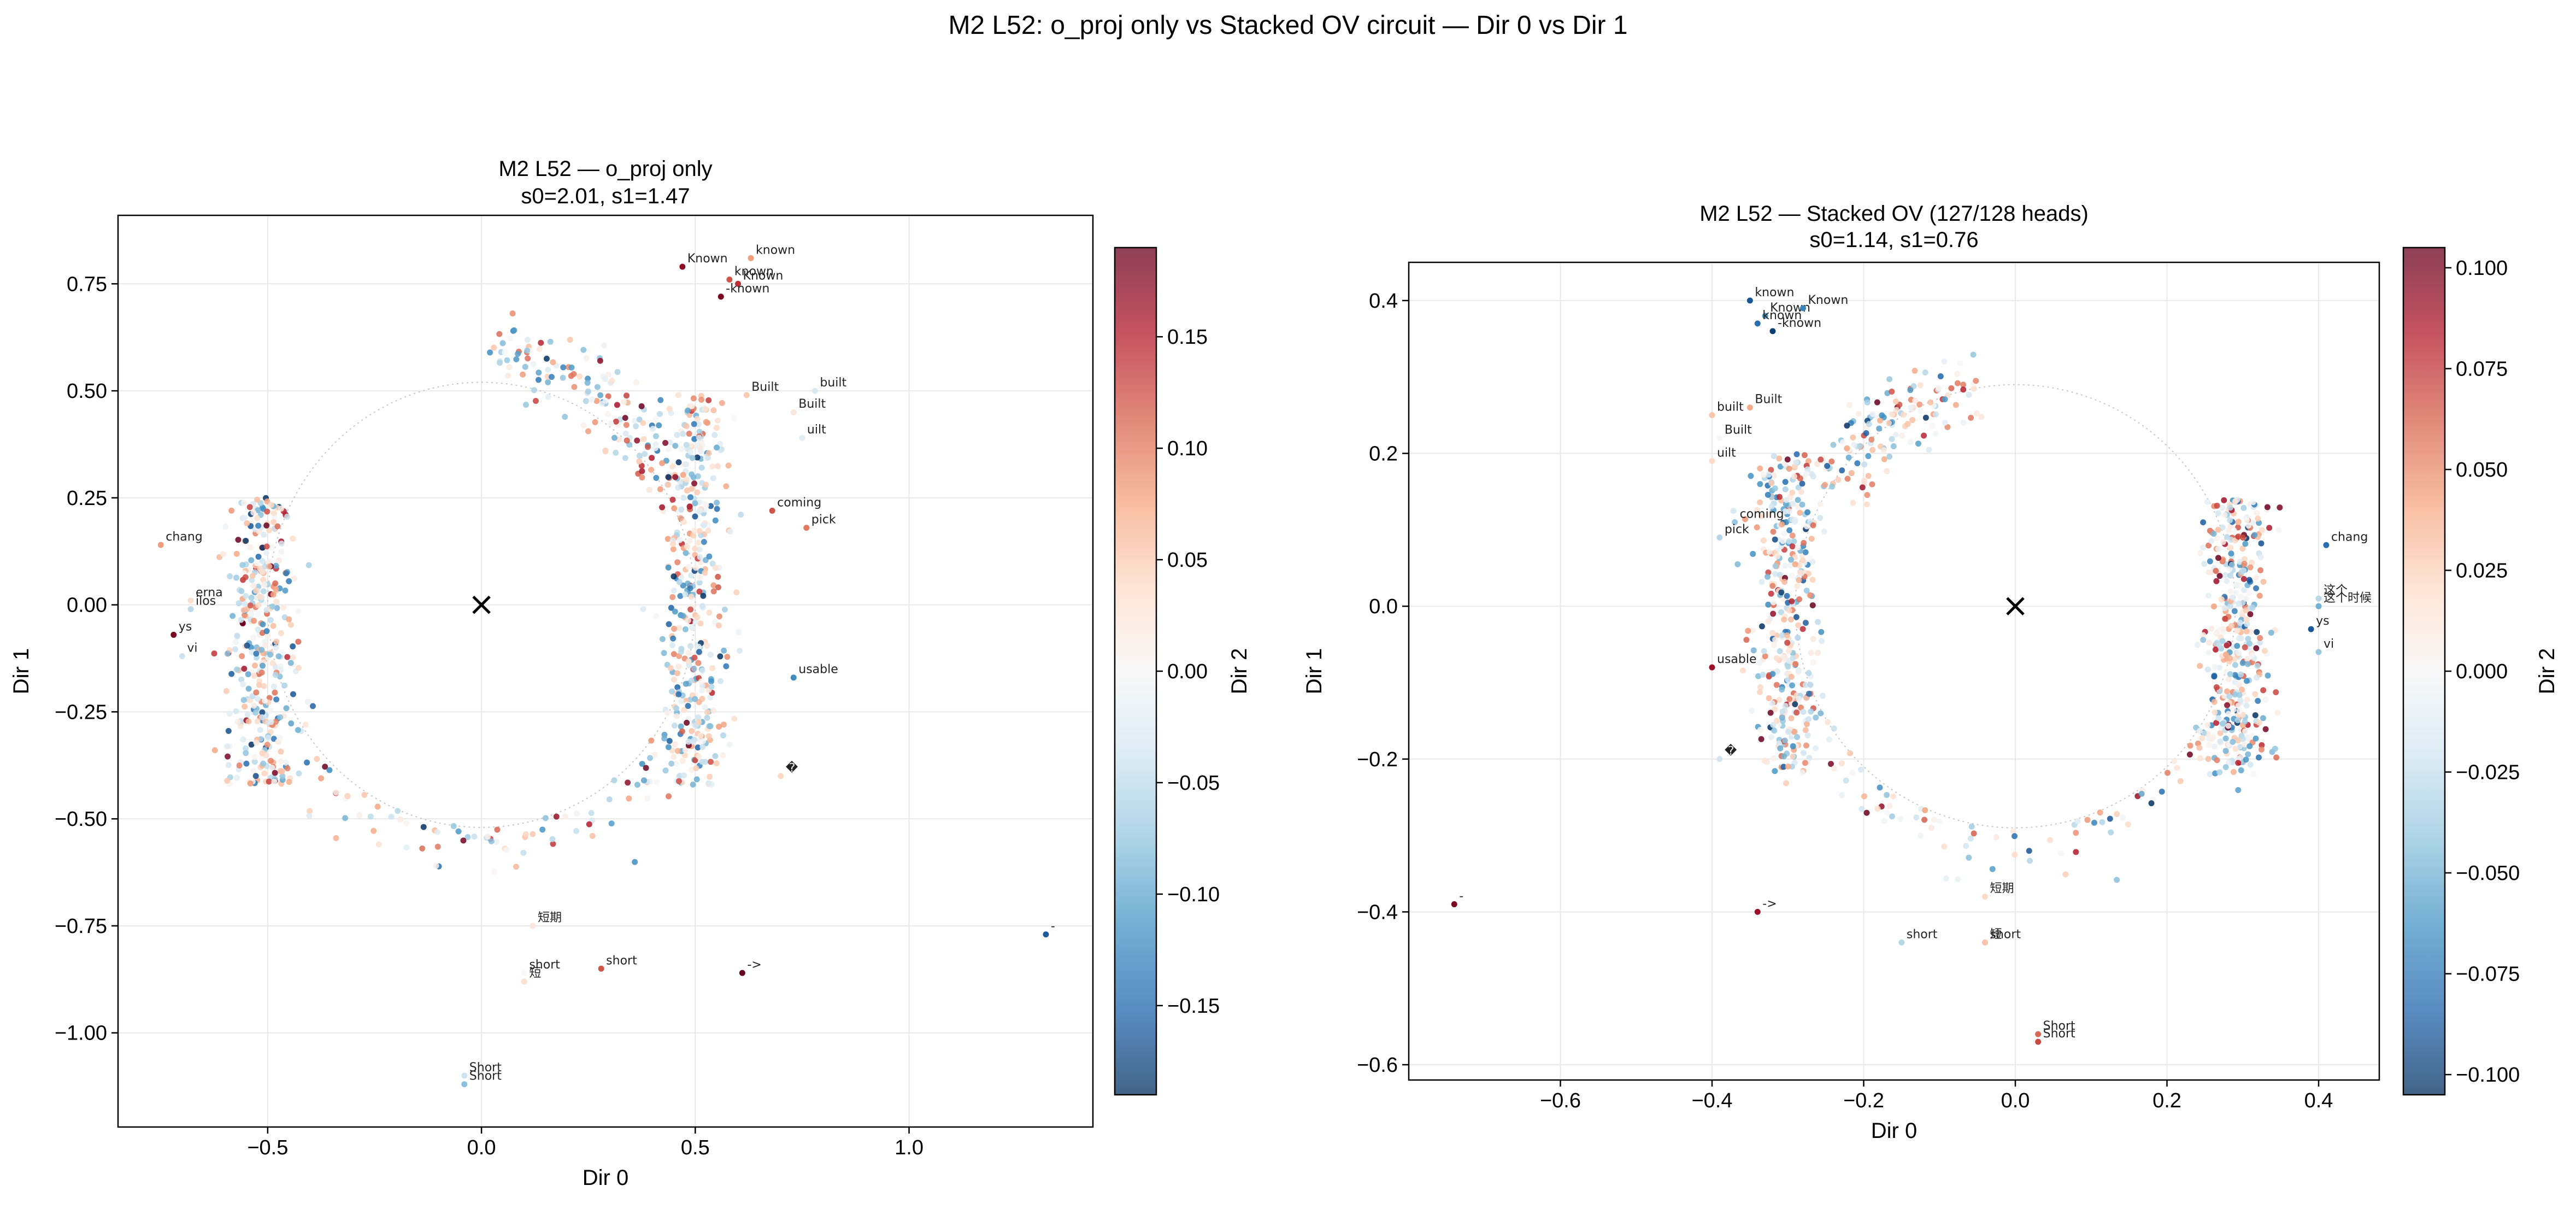 The width and height of the screenshot is (2576, 1209). What do you see at coordinates (186, 626) in the screenshot?
I see `point-label: ys` at bounding box center [186, 626].